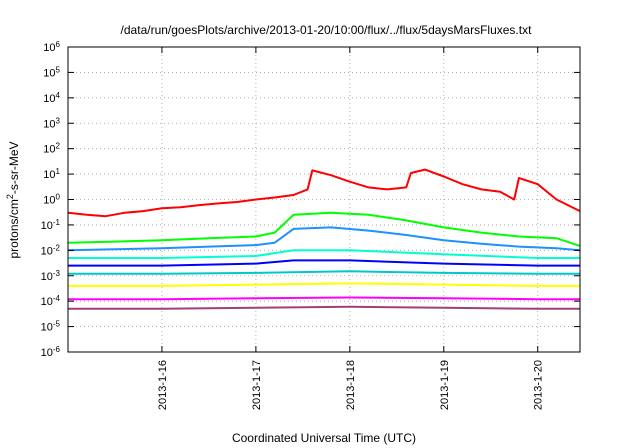 This screenshot has width=640, height=448. I want to click on y-tick-exponent: -1, so click(57, 221).